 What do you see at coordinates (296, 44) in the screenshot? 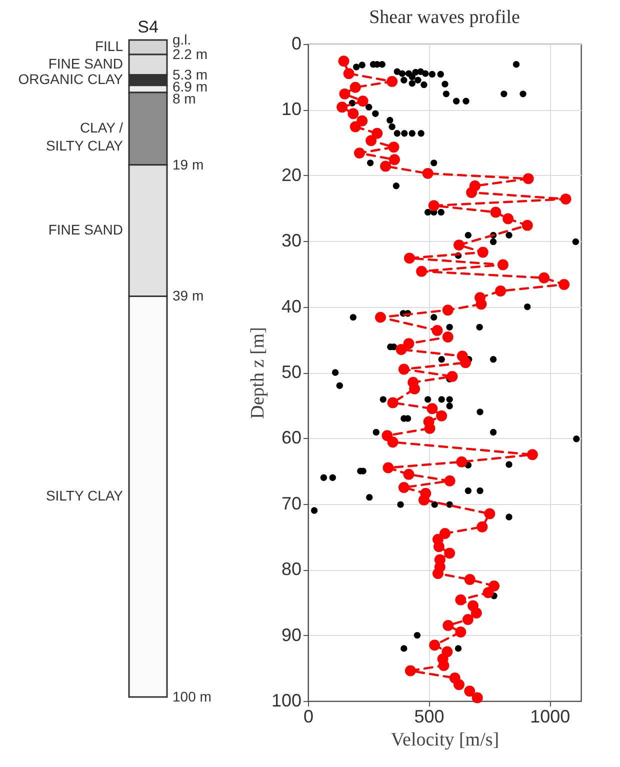
I see `y-tick-label: 0` at bounding box center [296, 44].